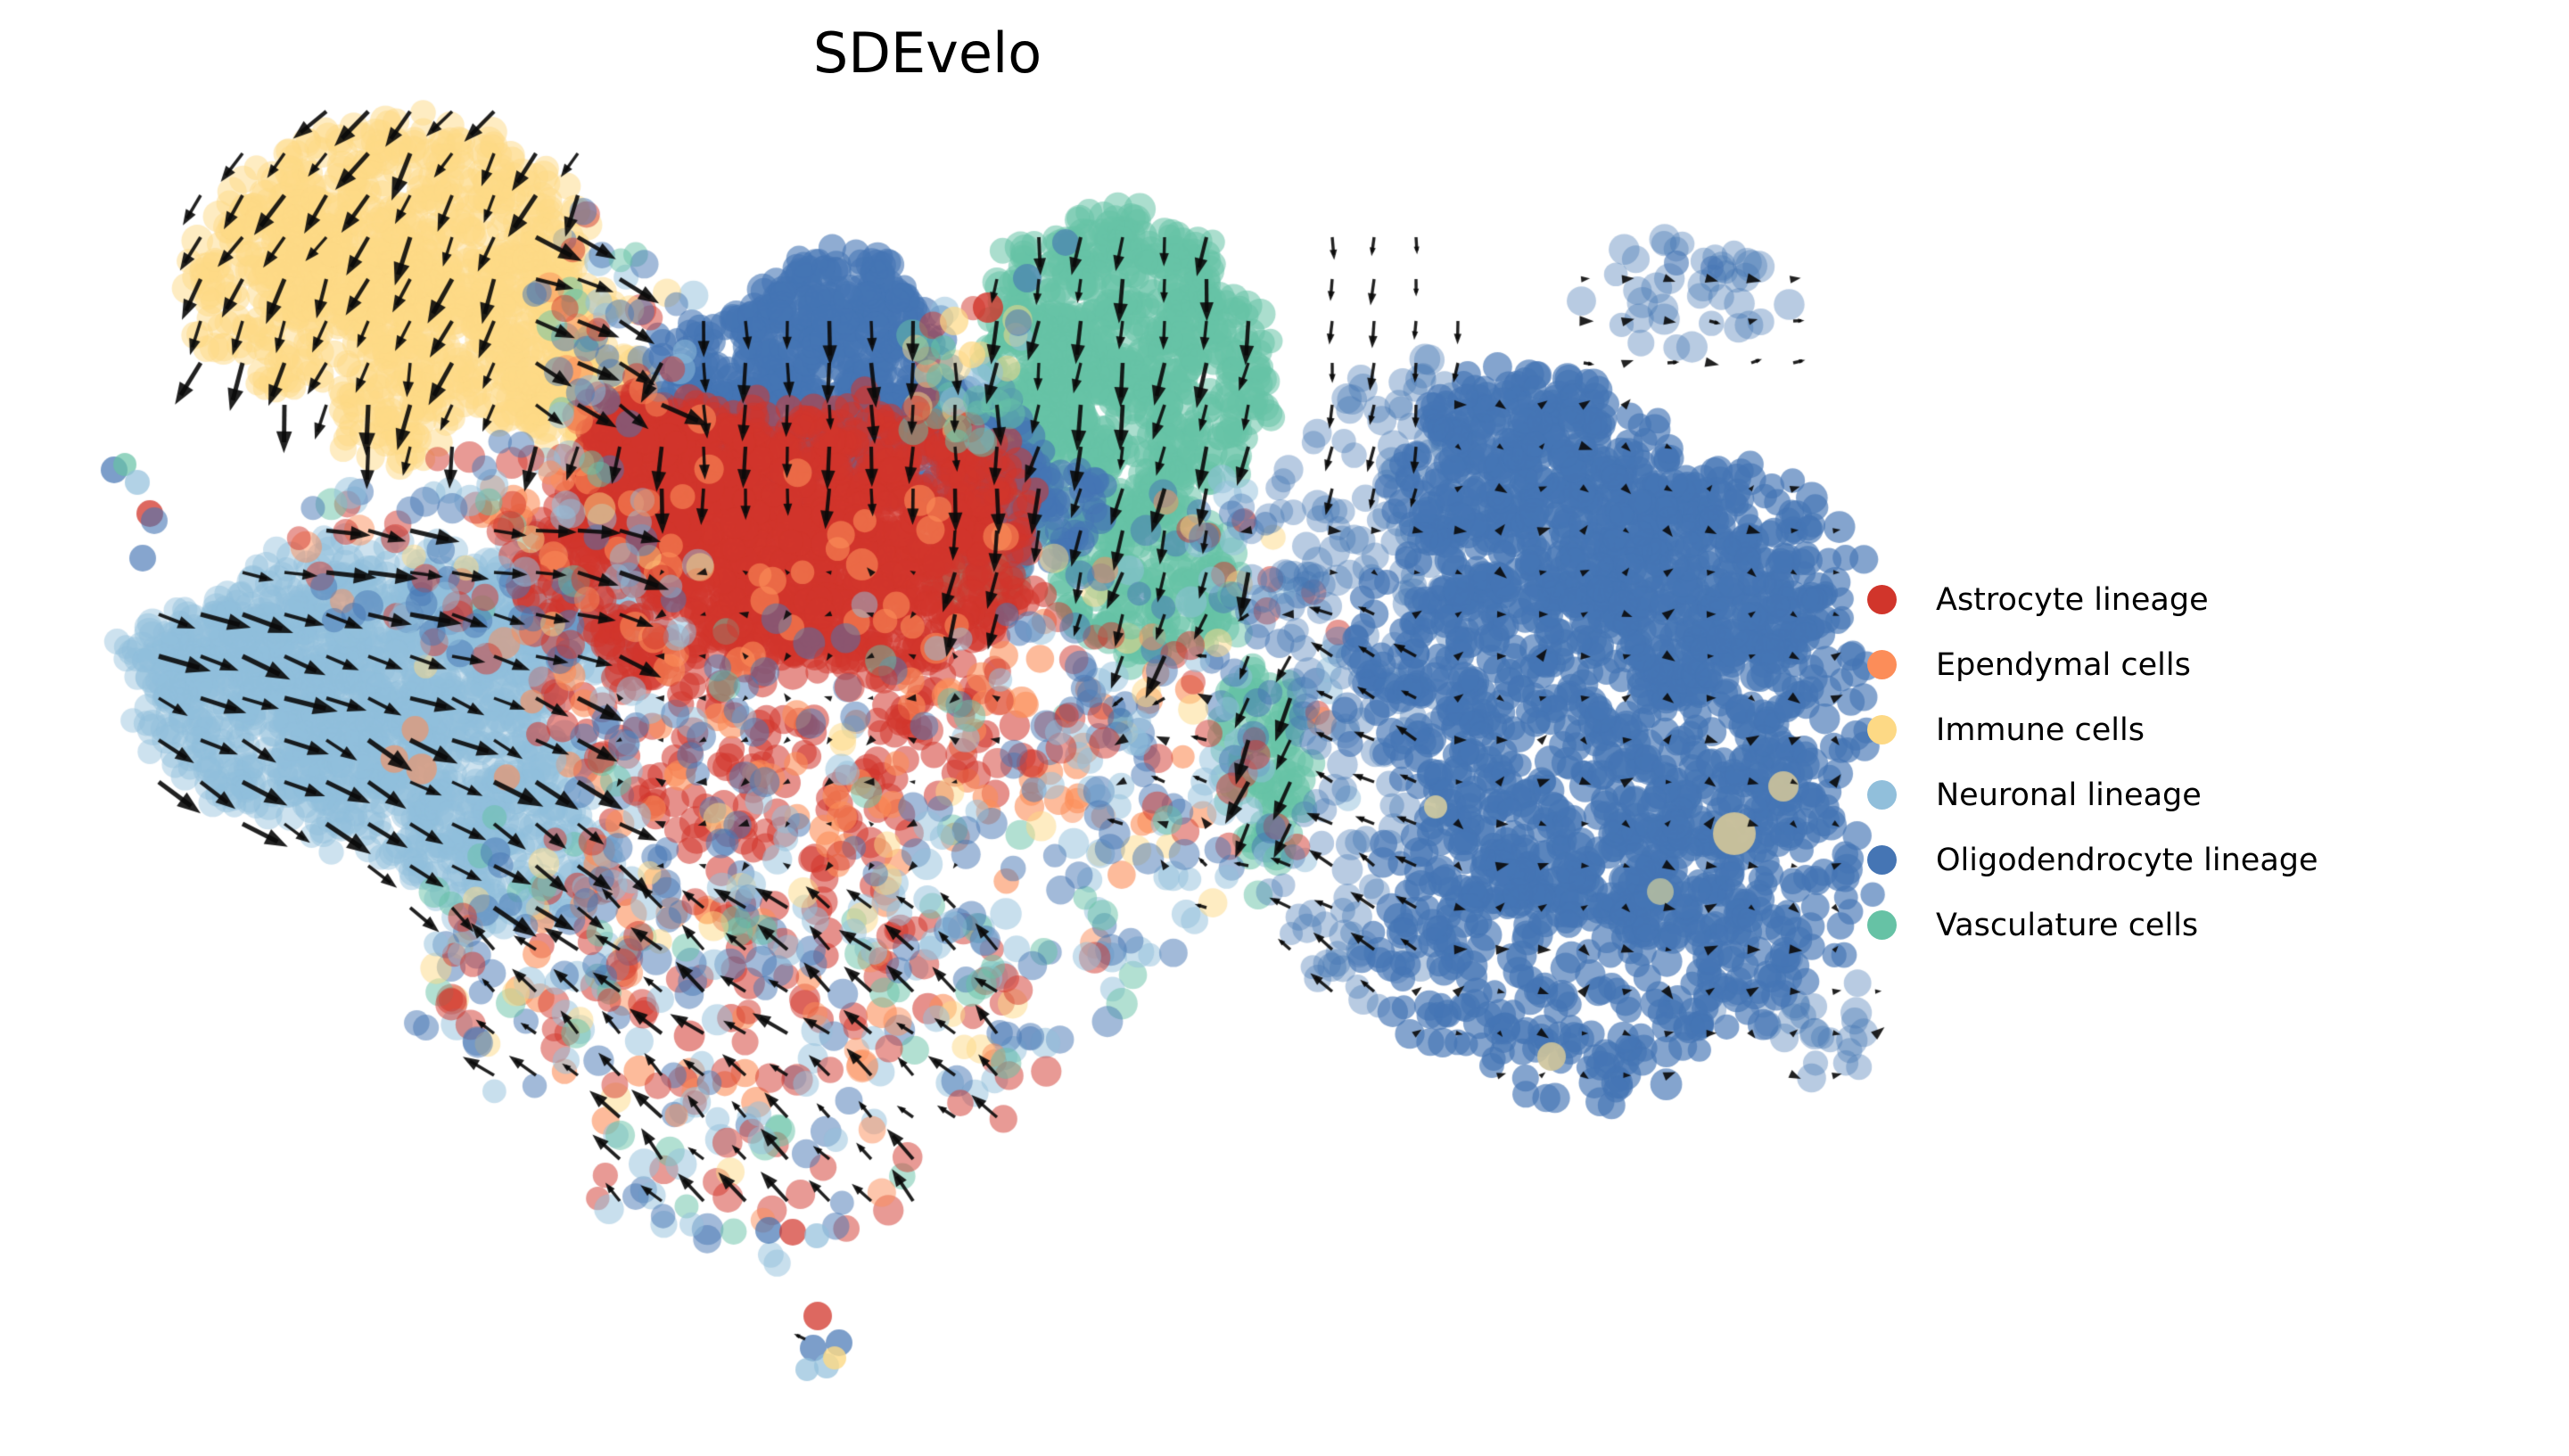 This screenshot has width=2569, height=1456. Describe the element at coordinates (2064, 664) in the screenshot. I see `legend-label: Ependymal cells` at that location.